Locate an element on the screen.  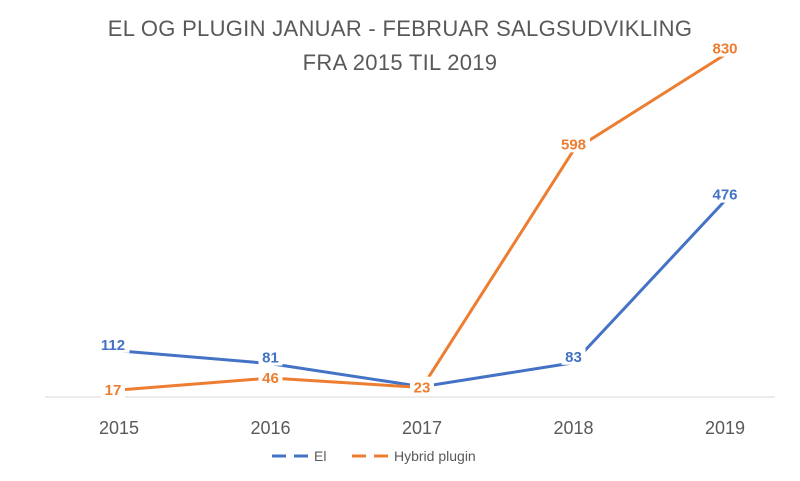
data-label: 830 is located at coordinates (724, 49).